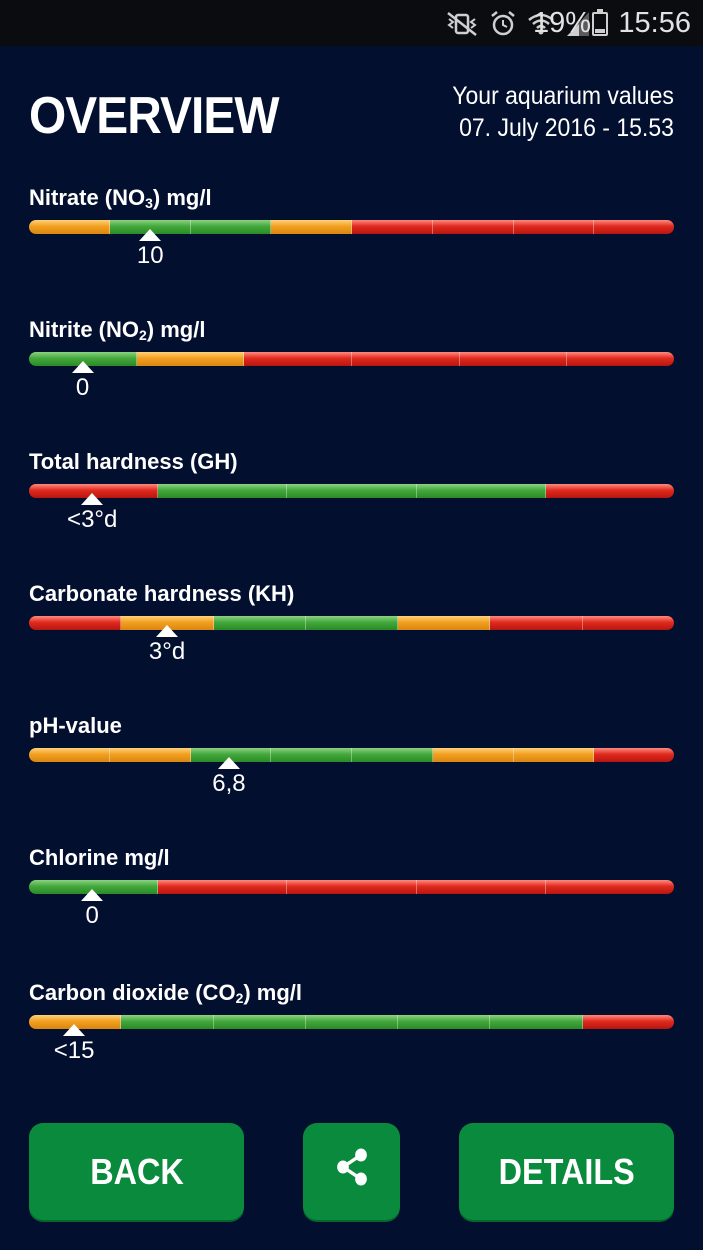 This screenshot has width=703, height=1250. Describe the element at coordinates (167, 651) in the screenshot. I see `measured-value: 3°d` at that location.